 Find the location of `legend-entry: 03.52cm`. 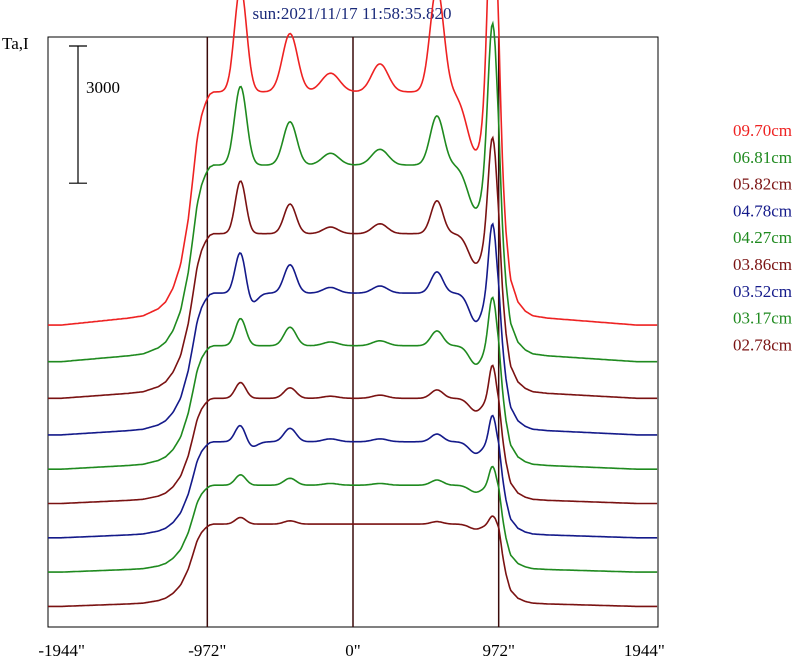

legend-entry: 03.52cm is located at coordinates (762, 291).